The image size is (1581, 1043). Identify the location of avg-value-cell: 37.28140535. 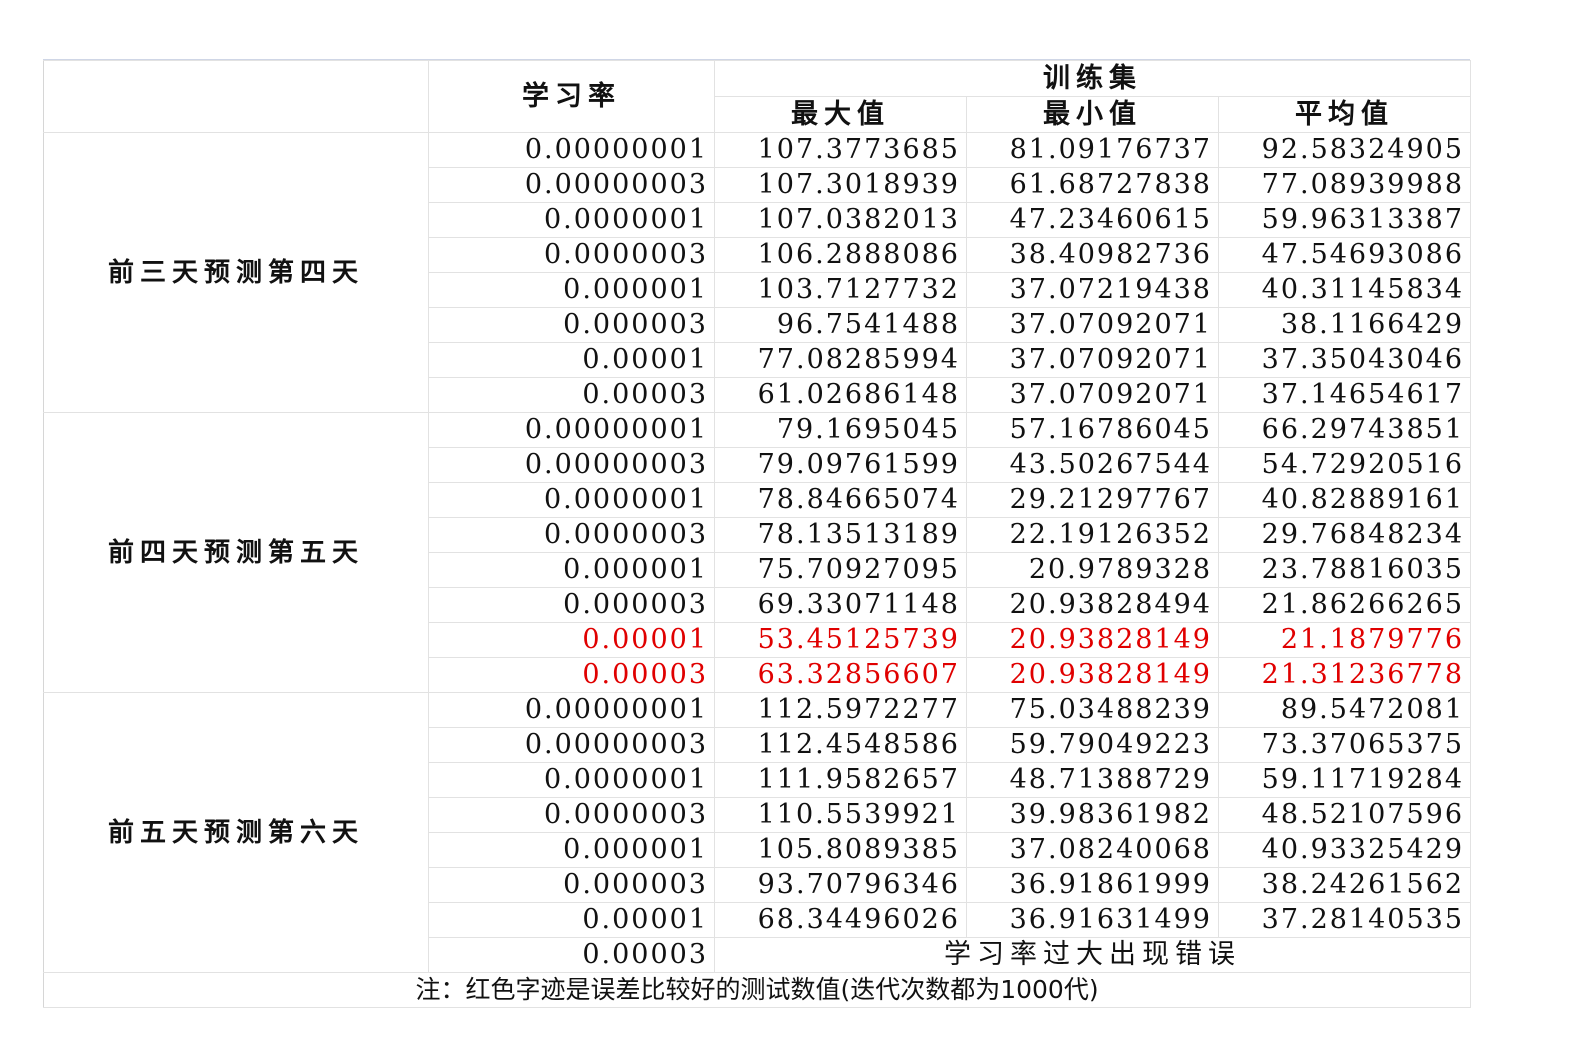
(1344, 920).